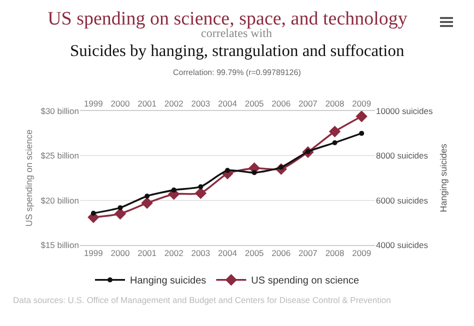 Image resolution: width=474 pixels, height=326 pixels. What do you see at coordinates (308, 103) in the screenshot?
I see `x-tick-label: 2007` at bounding box center [308, 103].